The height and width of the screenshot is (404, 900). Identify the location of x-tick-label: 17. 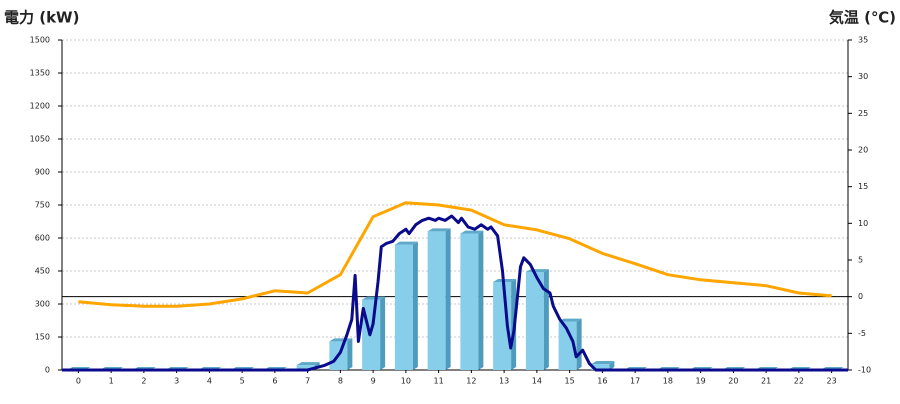
(635, 381).